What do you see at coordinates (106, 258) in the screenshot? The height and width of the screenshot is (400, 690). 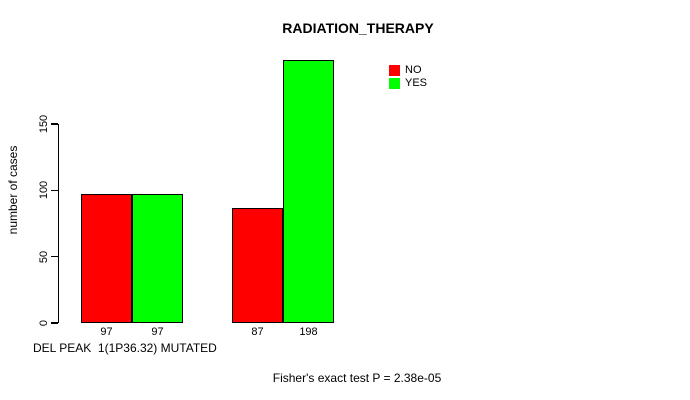 I see `bar-no-group1` at bounding box center [106, 258].